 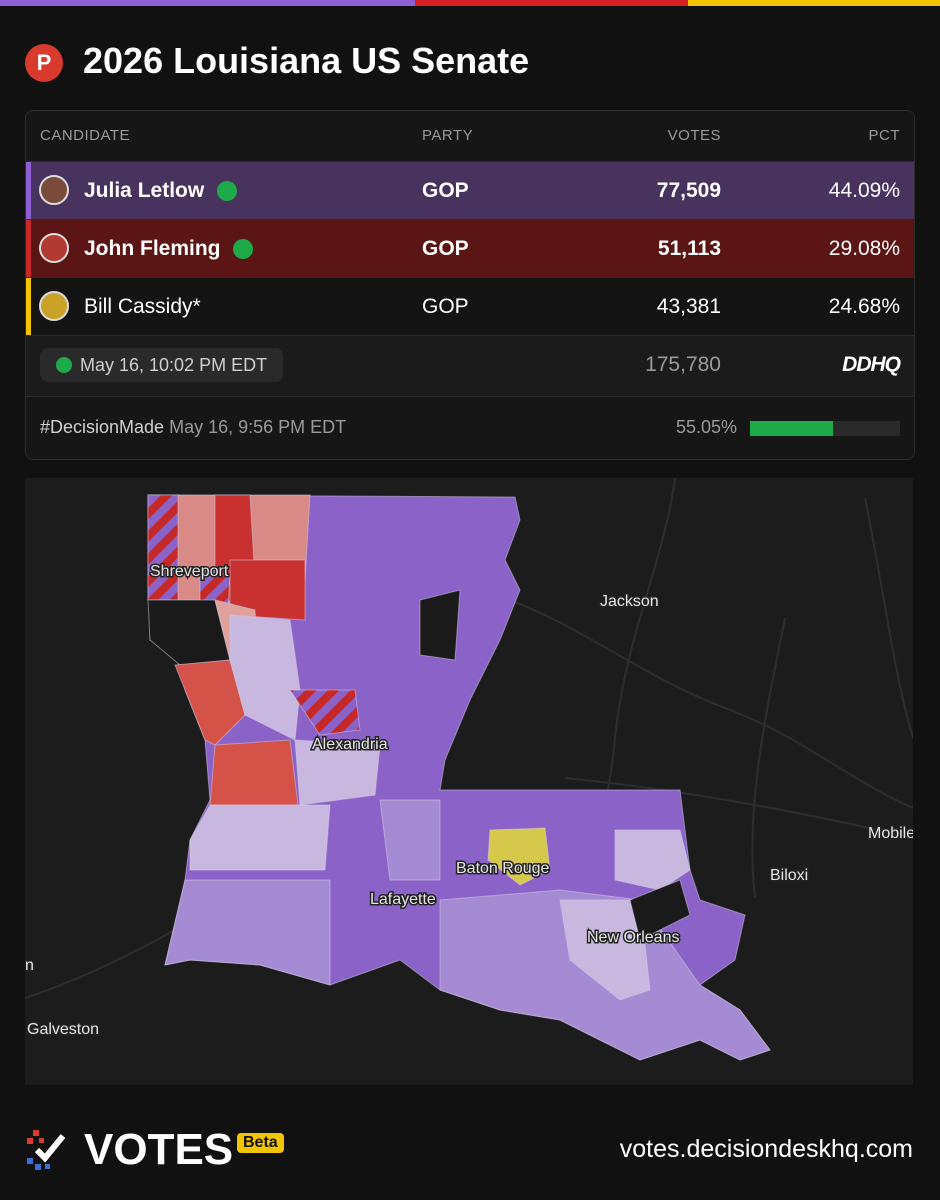 I want to click on stripe-purple, so click(x=207, y=3).